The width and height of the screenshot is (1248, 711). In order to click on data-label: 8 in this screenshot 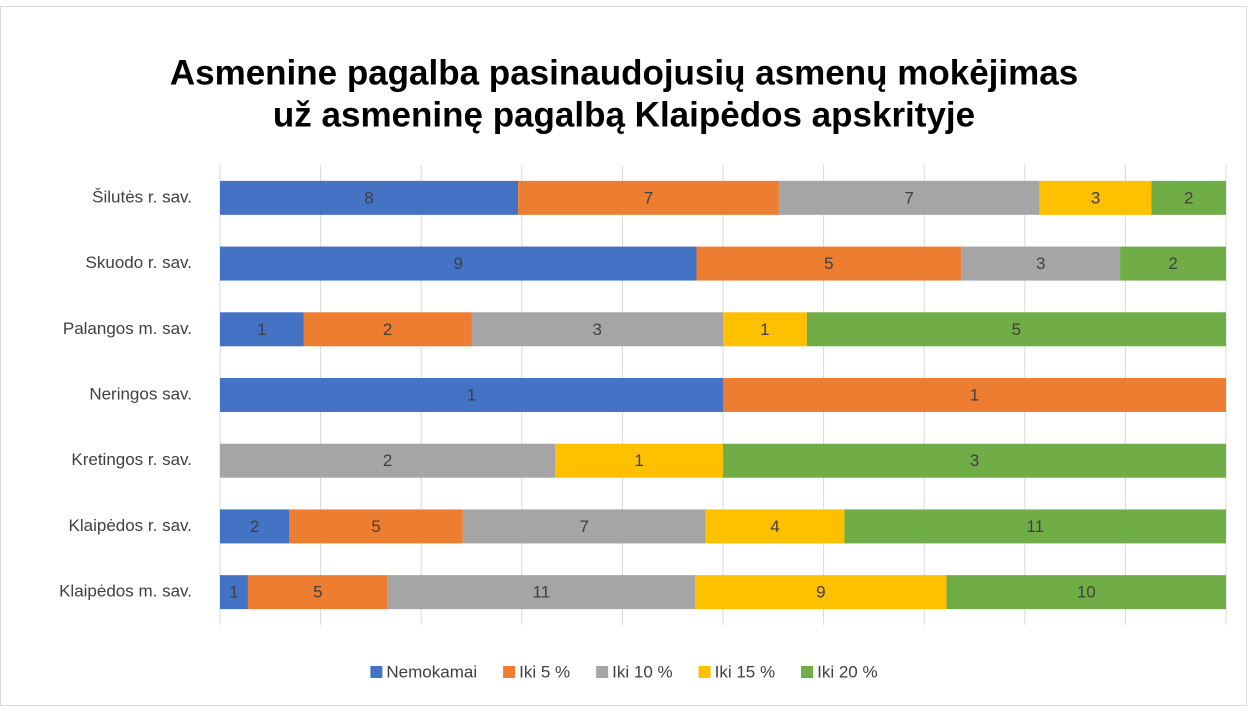, I will do `click(368, 197)`.